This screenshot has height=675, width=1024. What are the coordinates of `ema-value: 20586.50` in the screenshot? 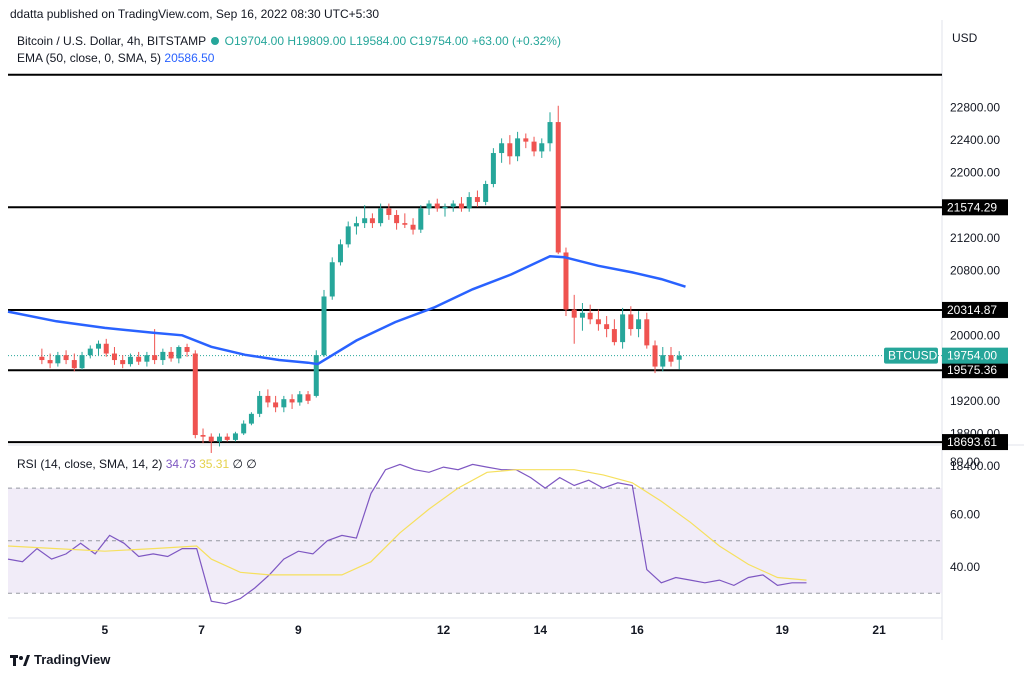 It's located at (189, 58).